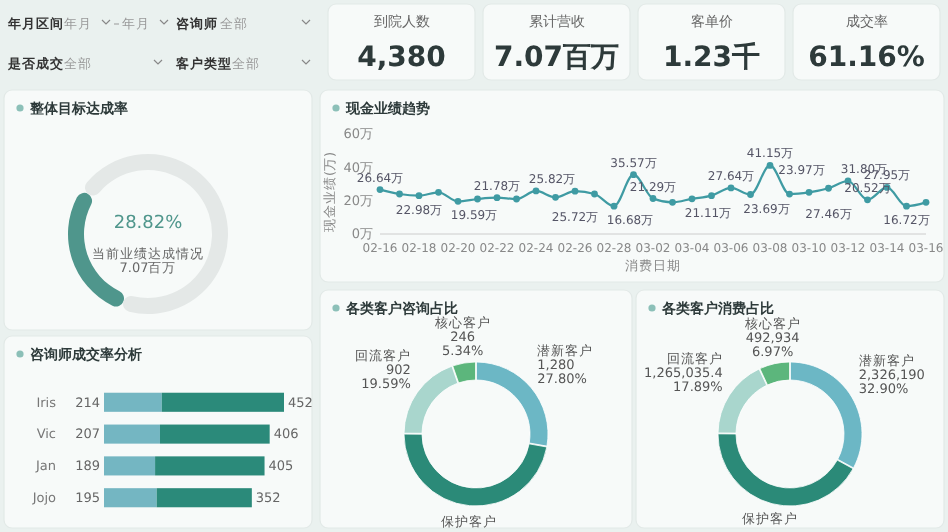 The width and height of the screenshot is (948, 532). I want to click on donut-slice, so click(156, 234).